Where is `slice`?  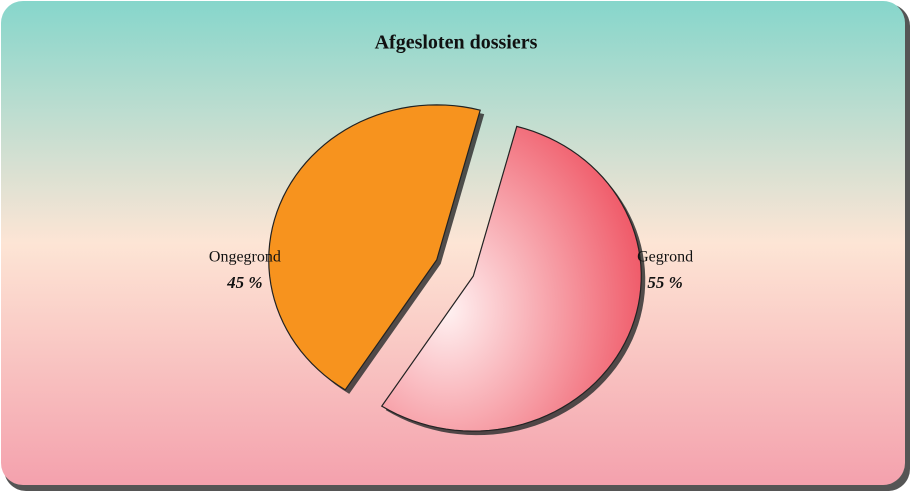
slice is located at coordinates (374, 247).